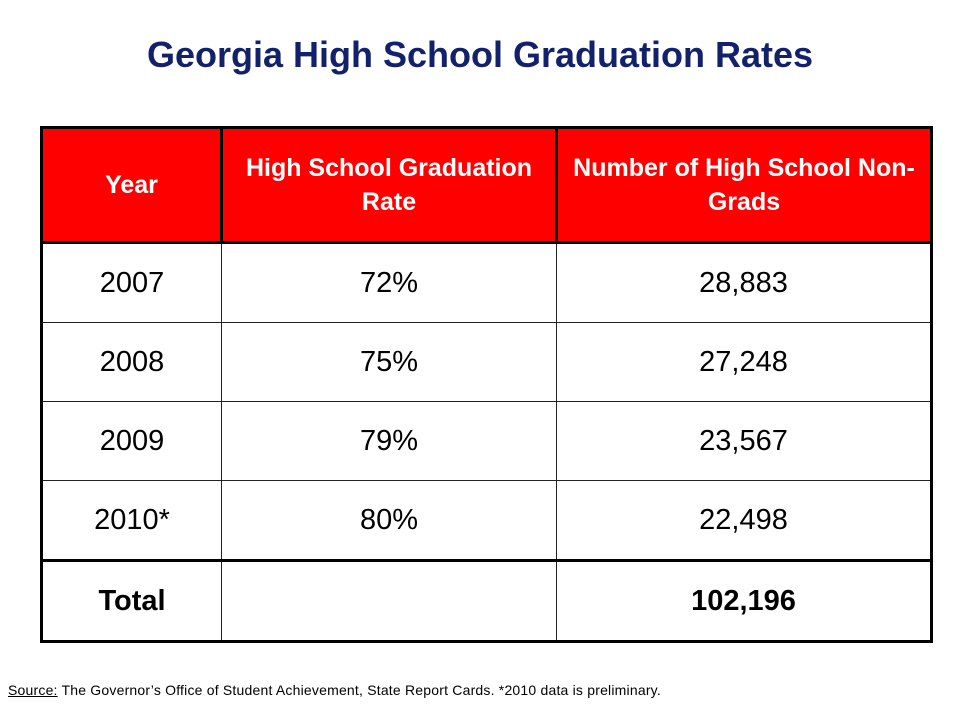  I want to click on cell-year: 2007, so click(131, 282).